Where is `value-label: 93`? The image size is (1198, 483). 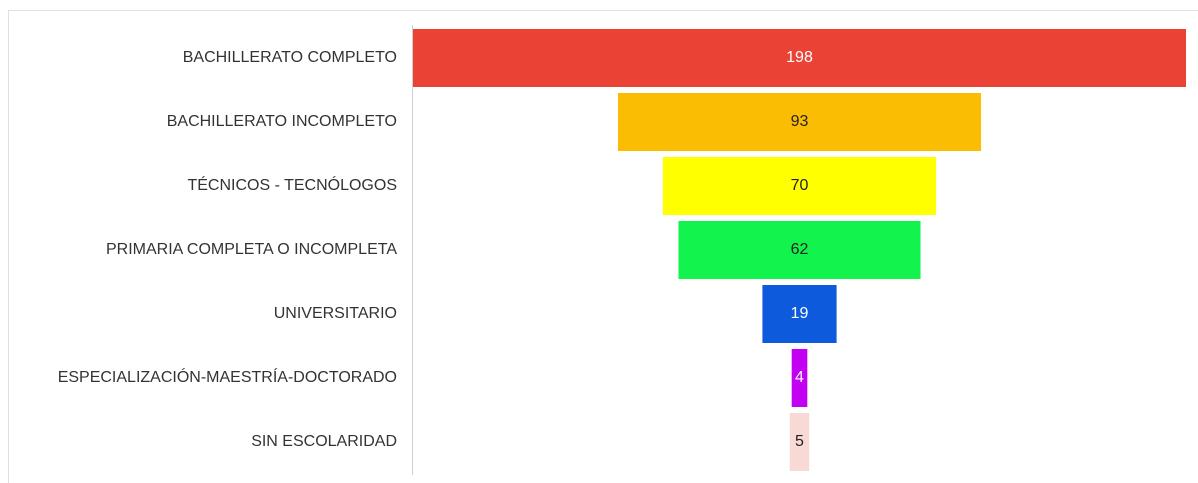
value-label: 93 is located at coordinates (800, 121).